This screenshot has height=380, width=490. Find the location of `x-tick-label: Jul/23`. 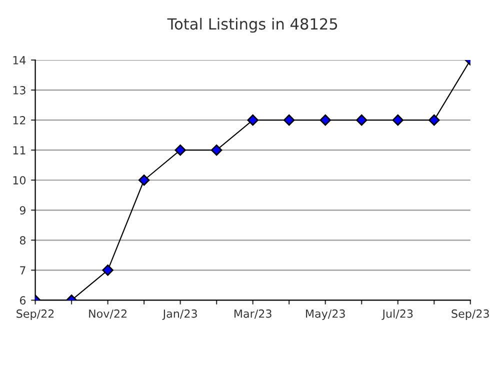

x-tick-label: Jul/23 is located at coordinates (397, 314).